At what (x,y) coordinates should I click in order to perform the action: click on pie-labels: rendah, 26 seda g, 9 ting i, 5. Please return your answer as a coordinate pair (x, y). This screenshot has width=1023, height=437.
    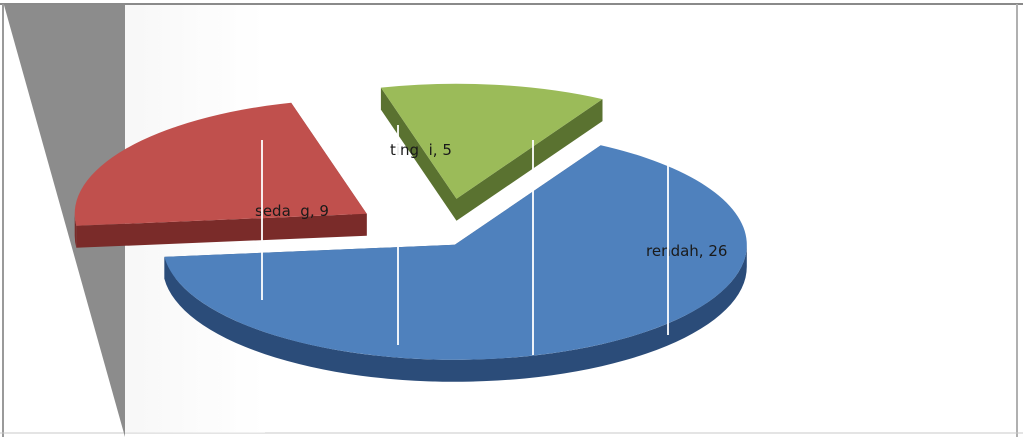
    Looking at the image, I should click on (491, 200).